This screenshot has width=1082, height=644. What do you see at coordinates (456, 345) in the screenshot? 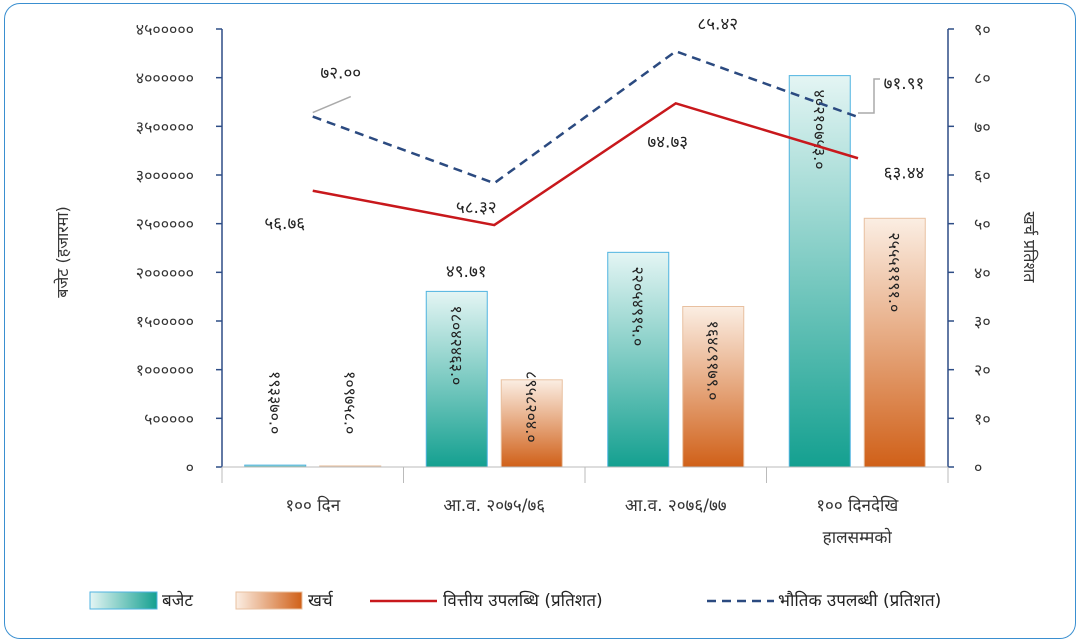
I see `bar-budget-label: १८०४२४६३.०` at bounding box center [456, 345].